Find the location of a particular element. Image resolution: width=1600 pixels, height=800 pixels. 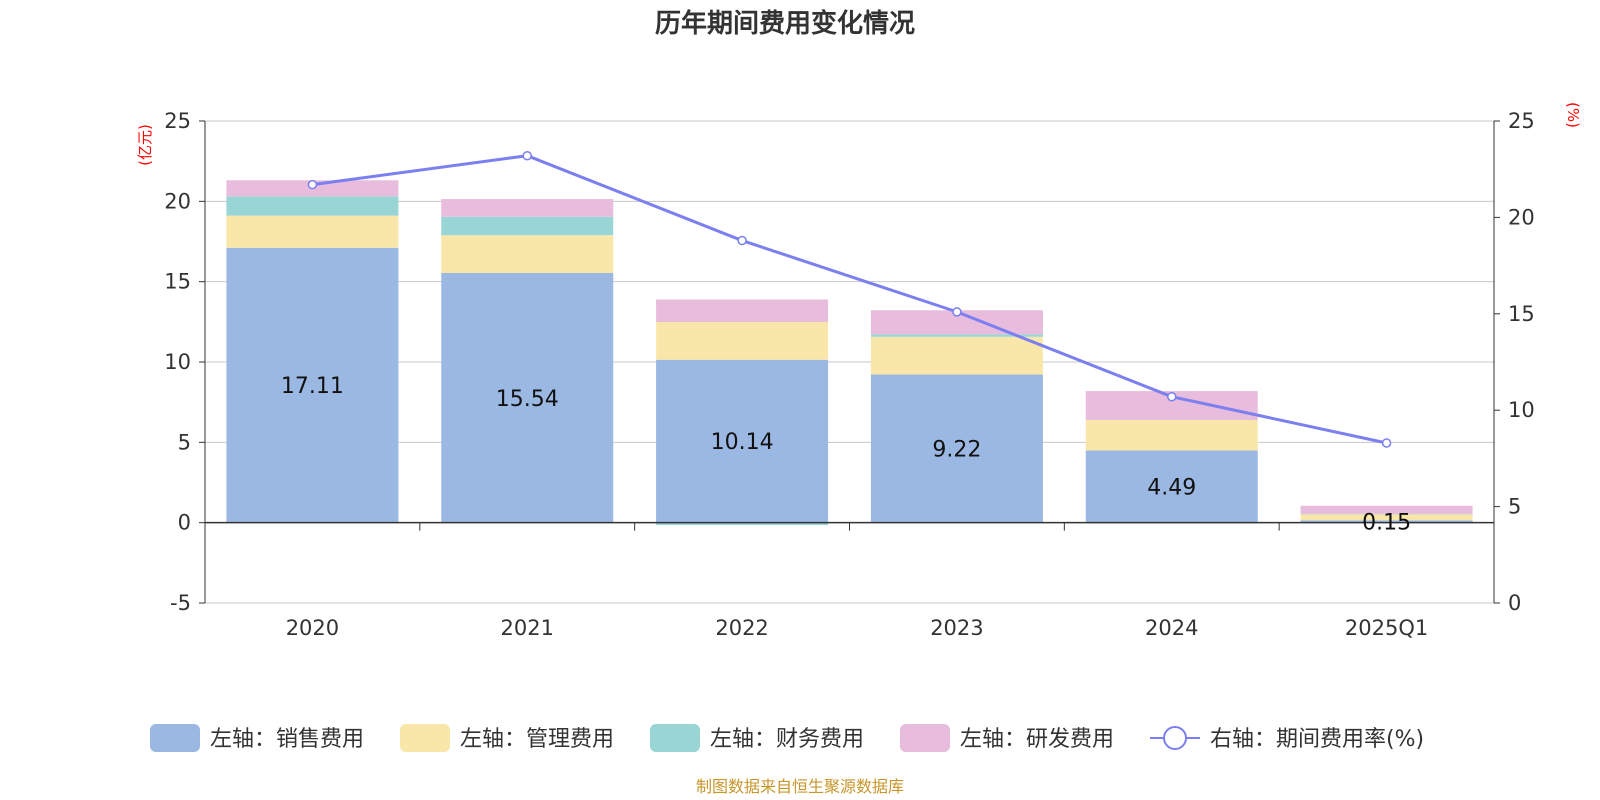

left-tick-label: 5 is located at coordinates (184, 442).